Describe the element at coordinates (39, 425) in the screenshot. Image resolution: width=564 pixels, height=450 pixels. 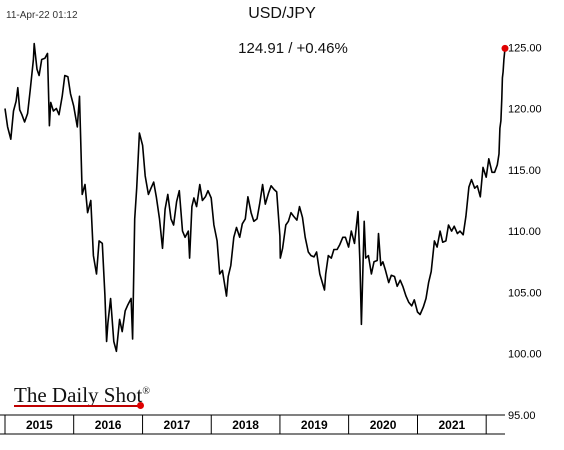
I see `x-tick-label: 2015` at that location.